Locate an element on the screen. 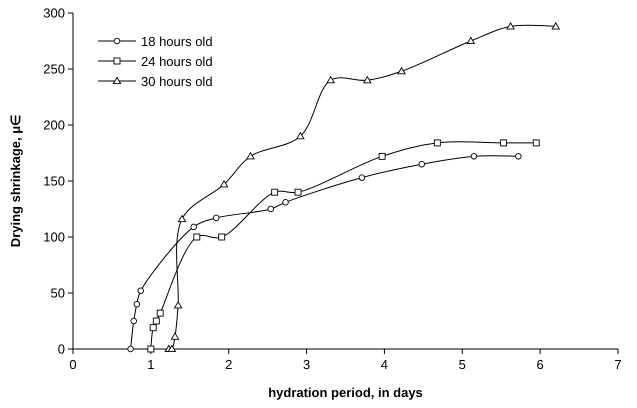 The height and width of the screenshot is (408, 637). x-tick-label: 7 is located at coordinates (618, 364).